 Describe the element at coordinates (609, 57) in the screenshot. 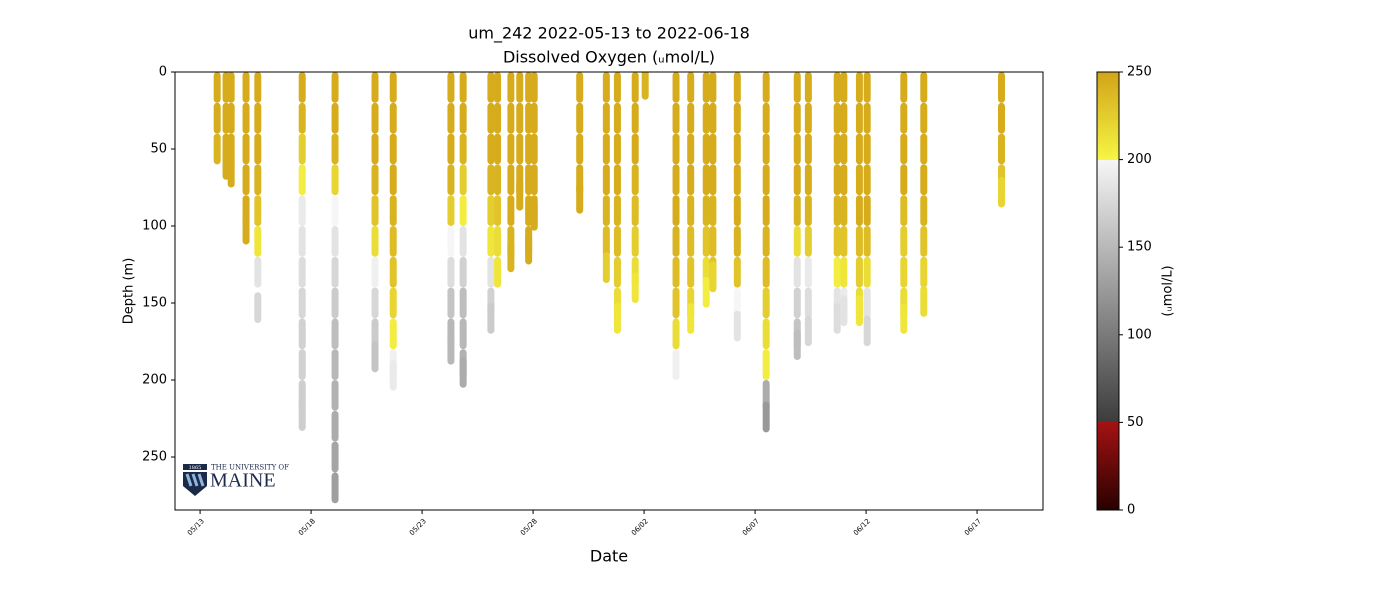

I see `chart-subtitle: Dissolved Oxygen (ᵤmol/L)` at that location.